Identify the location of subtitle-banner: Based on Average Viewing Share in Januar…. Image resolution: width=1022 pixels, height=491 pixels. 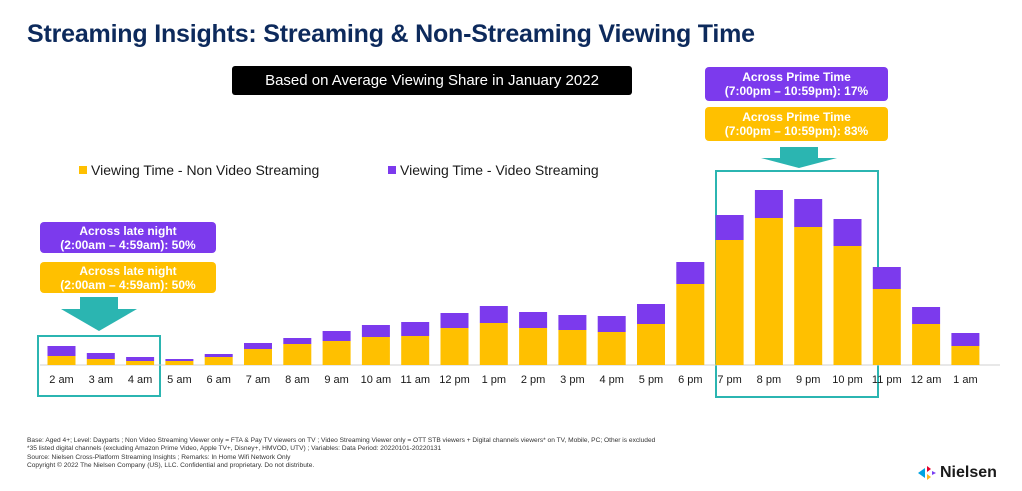
(432, 80).